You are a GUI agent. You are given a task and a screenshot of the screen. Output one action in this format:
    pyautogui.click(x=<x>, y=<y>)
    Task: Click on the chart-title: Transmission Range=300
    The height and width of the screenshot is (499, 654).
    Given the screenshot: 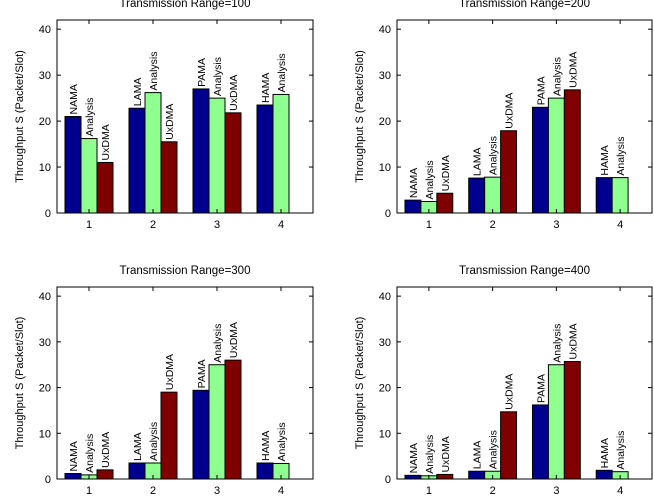 What is the action you would take?
    pyautogui.click(x=185, y=271)
    